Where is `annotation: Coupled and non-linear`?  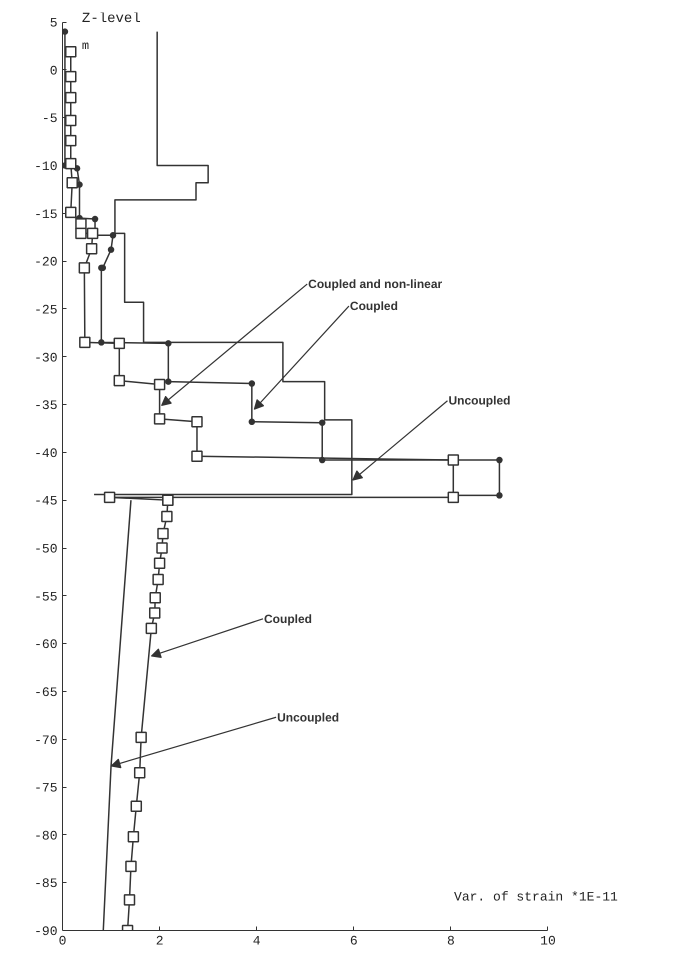
annotation: Coupled and non-linear is located at coordinates (375, 284).